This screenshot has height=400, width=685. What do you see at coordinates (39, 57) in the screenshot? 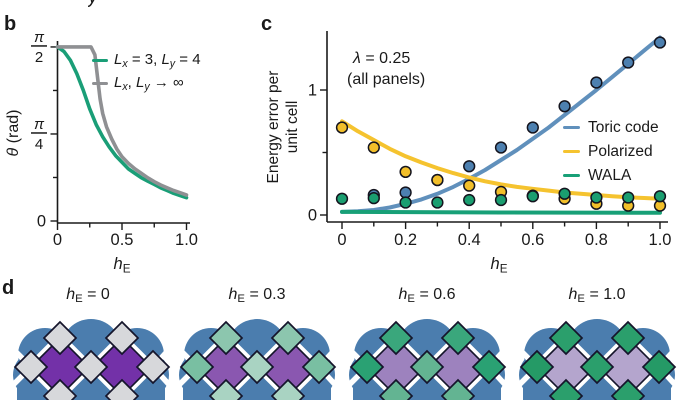
I see `y-tick-fraction-den: 2` at bounding box center [39, 57].